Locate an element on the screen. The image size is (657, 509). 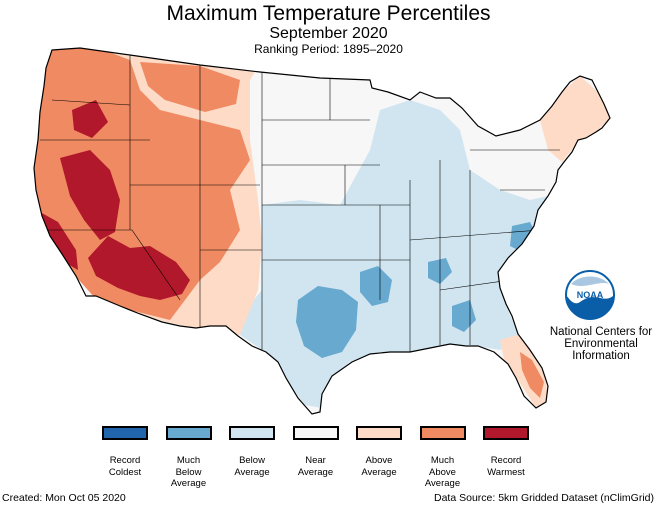
noaa-logo: NOAA is located at coordinates (590, 295).